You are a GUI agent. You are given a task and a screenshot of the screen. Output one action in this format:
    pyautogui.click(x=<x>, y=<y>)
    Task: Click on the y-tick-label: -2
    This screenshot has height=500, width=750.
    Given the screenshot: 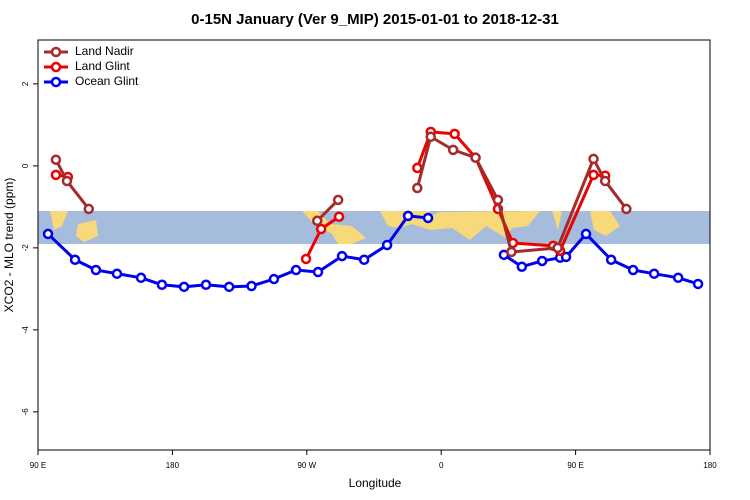 What is the action you would take?
    pyautogui.click(x=25, y=248)
    